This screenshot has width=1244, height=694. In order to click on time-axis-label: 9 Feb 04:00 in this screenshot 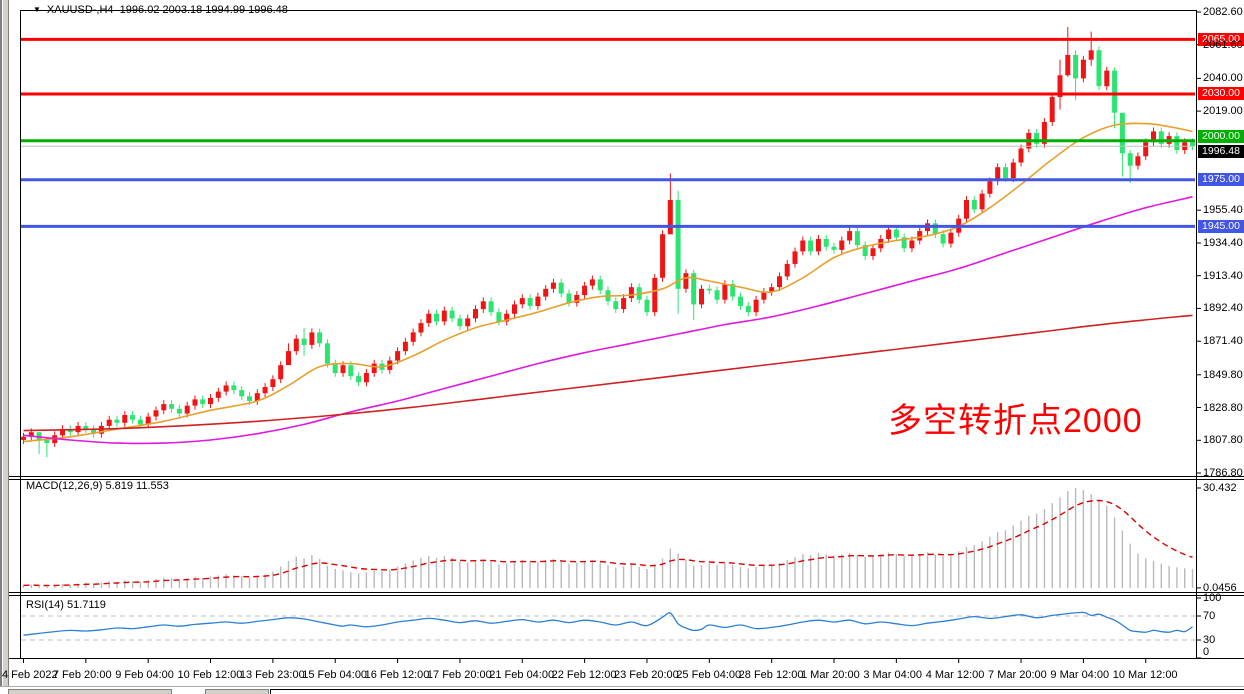, I will do `click(144, 675)`.